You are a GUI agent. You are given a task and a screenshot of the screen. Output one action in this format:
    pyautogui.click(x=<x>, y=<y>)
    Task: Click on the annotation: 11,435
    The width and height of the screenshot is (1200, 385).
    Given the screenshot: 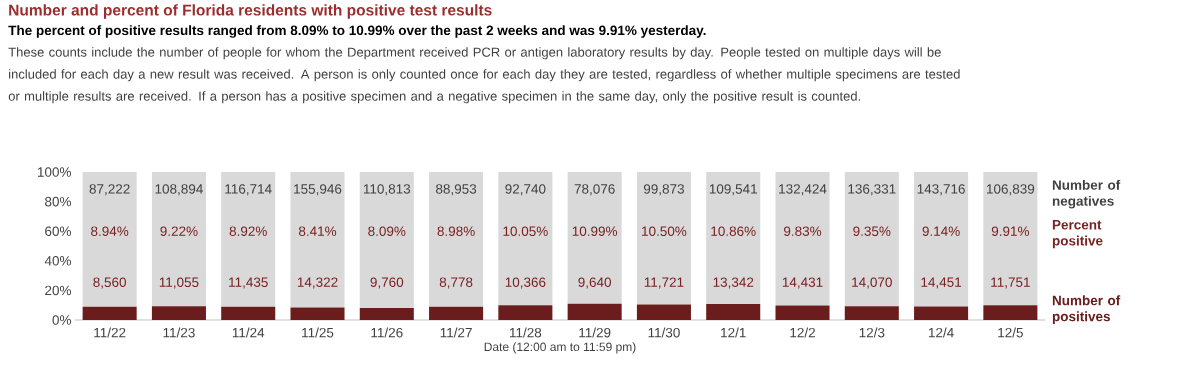 What is the action you would take?
    pyautogui.click(x=248, y=283)
    